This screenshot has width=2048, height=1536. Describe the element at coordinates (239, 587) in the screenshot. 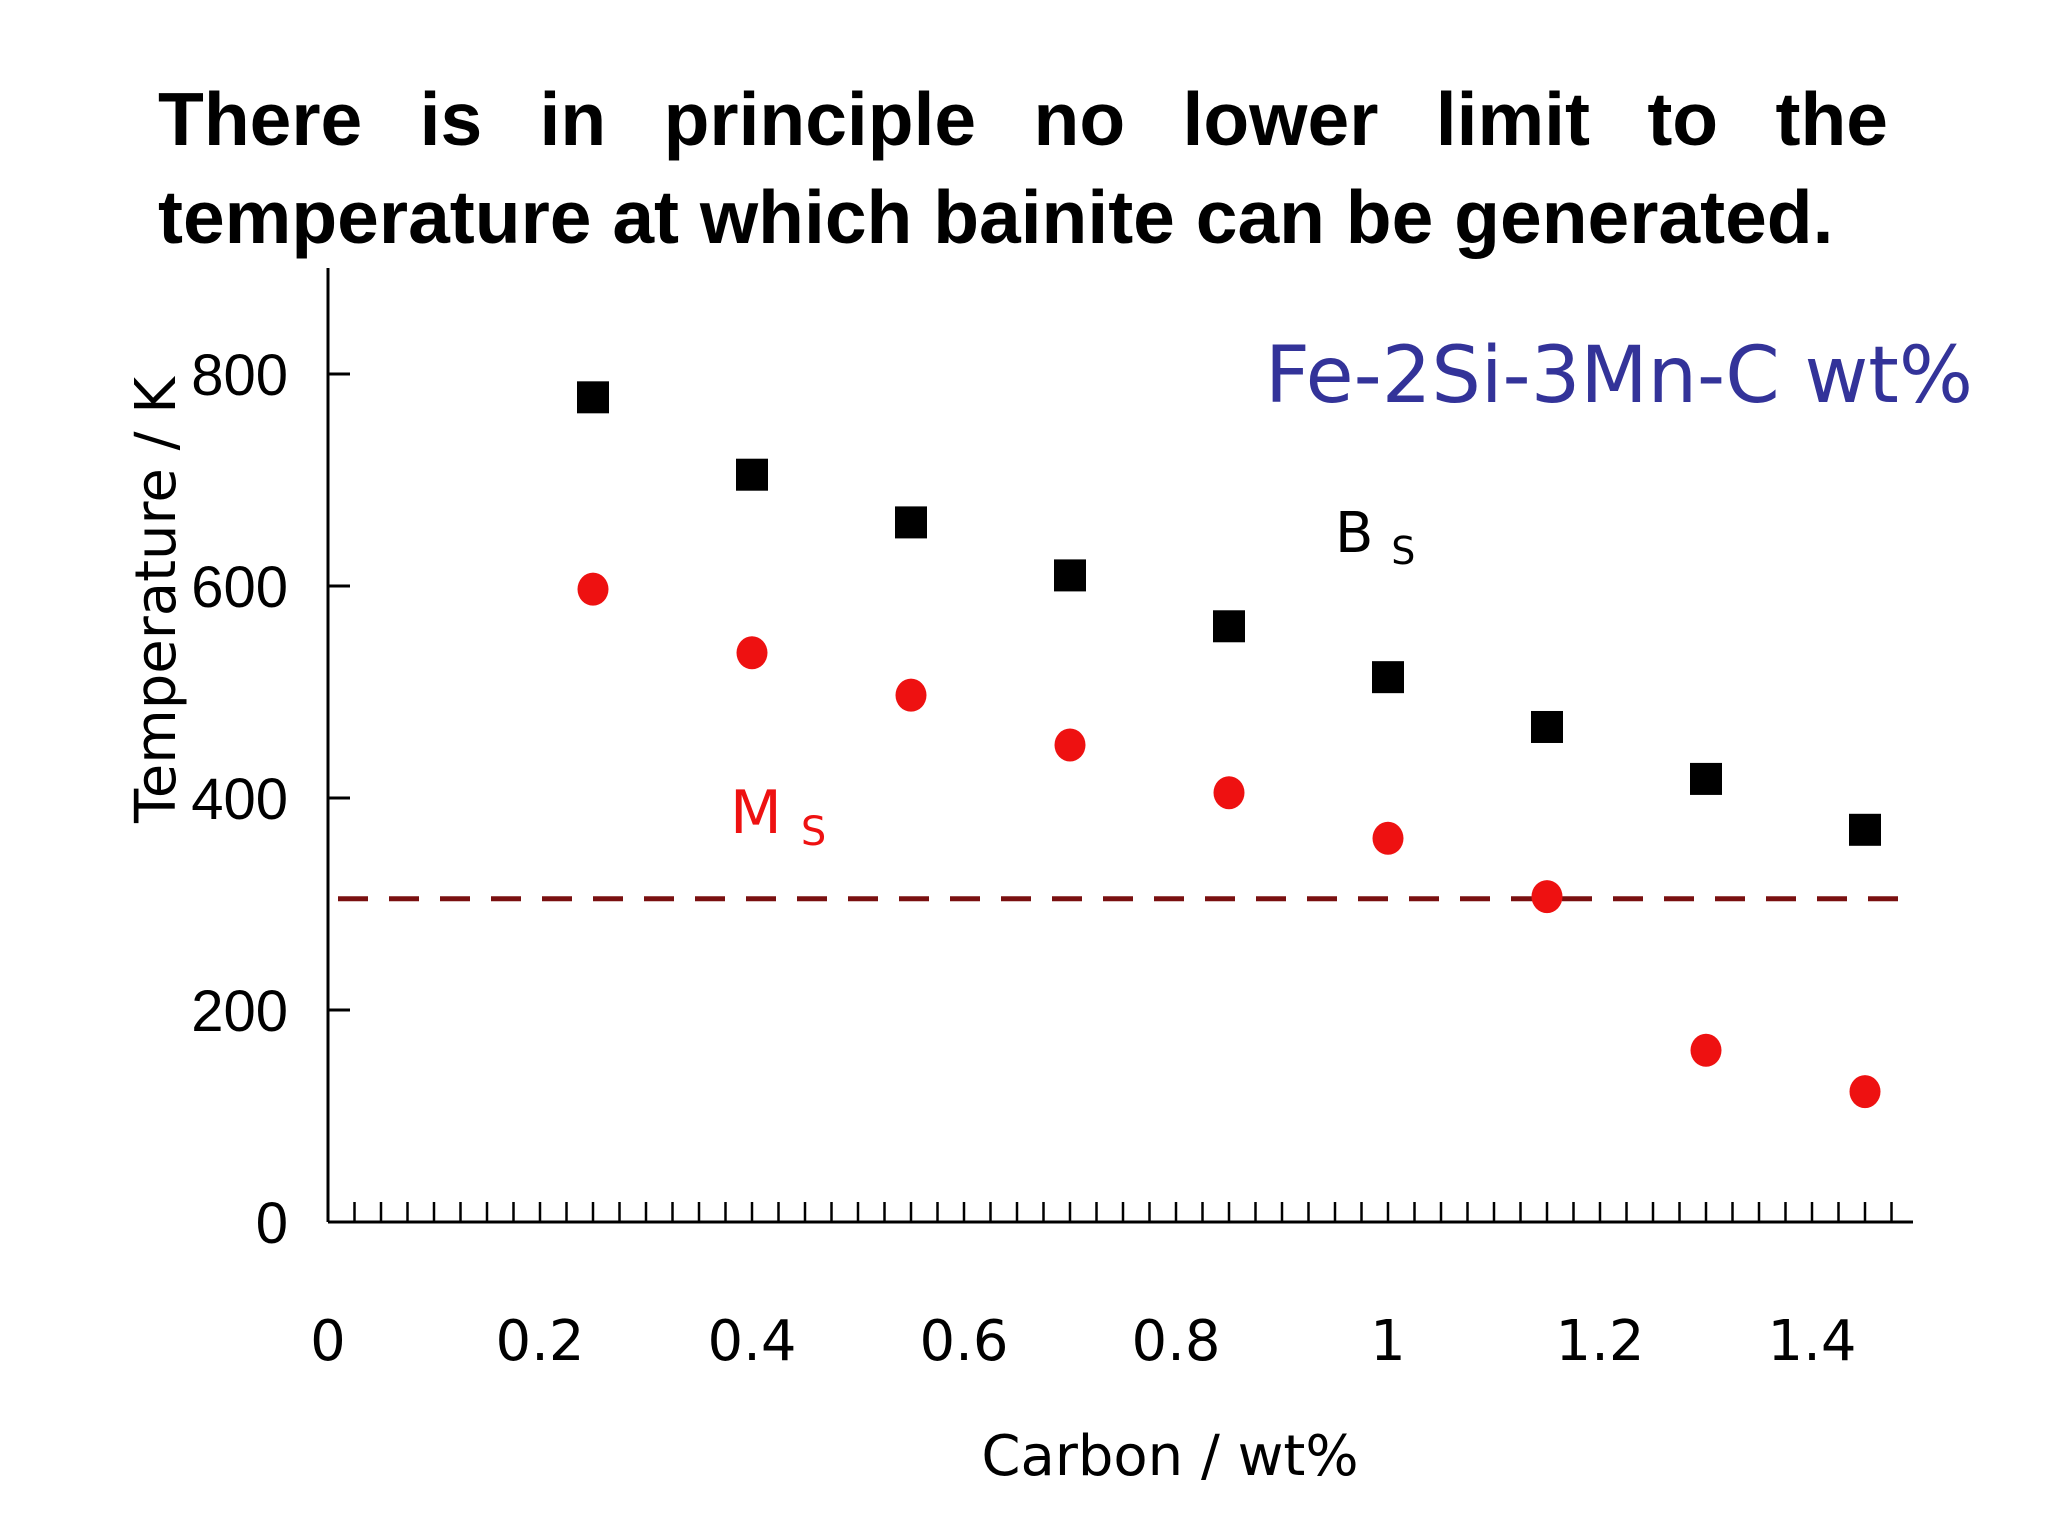

I see `y-tick-label: 600` at that location.